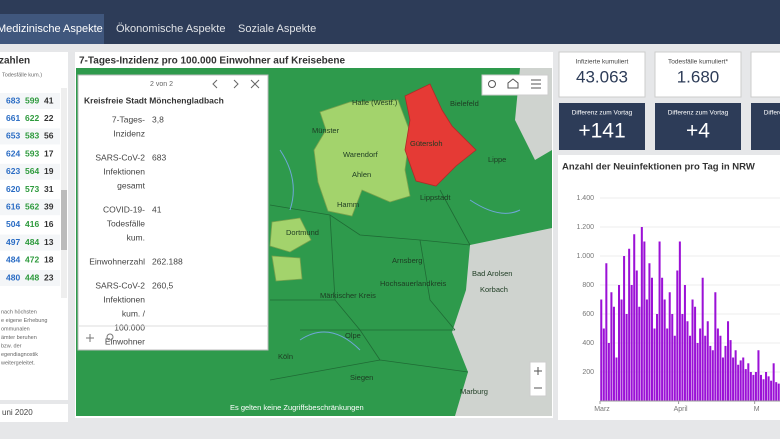  Describe the element at coordinates (17, 412) in the screenshot. I see `date-text: uni 2020` at that location.